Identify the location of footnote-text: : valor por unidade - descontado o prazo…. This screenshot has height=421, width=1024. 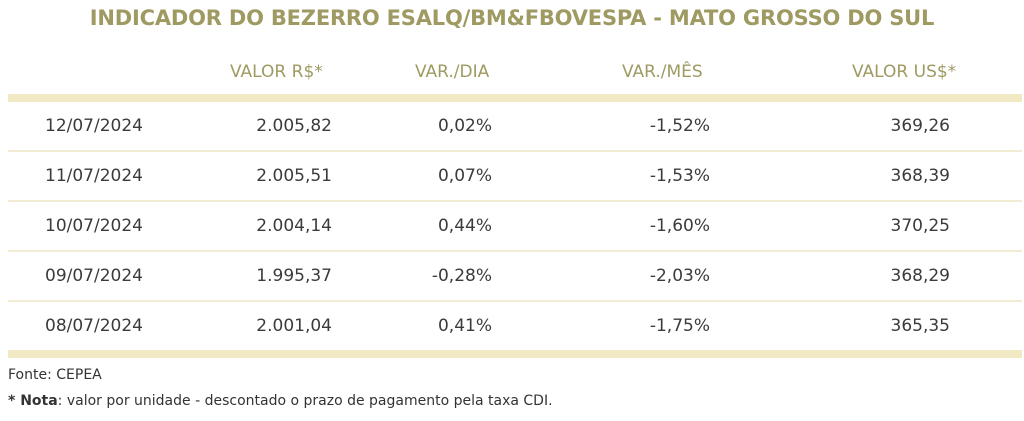
(305, 401).